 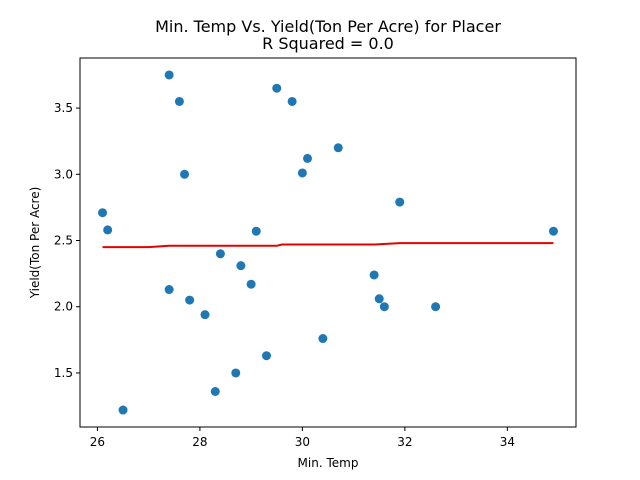 I want to click on y-axis-label: Yield(Ton Per Acre), so click(x=35, y=243).